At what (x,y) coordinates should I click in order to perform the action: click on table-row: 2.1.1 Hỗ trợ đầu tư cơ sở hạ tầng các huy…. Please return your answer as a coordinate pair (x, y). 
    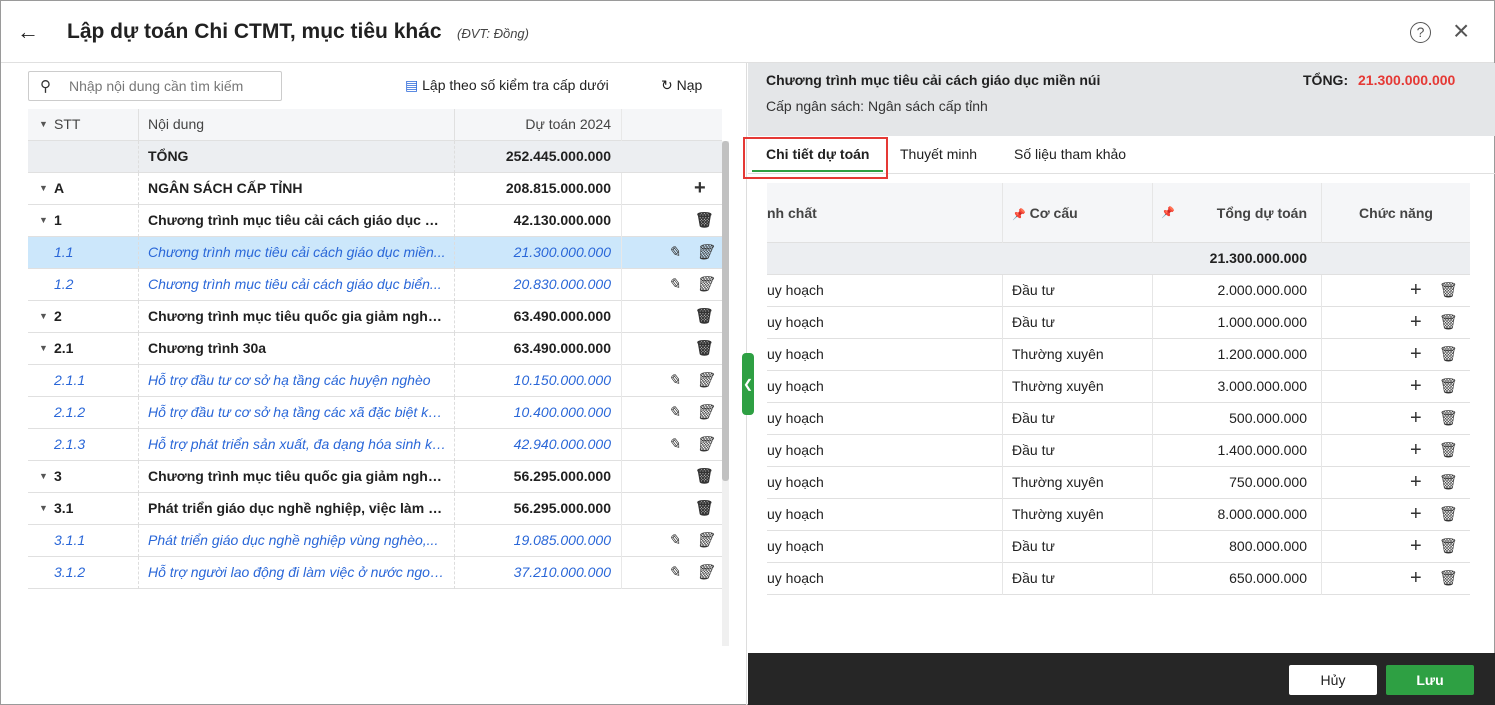
    Looking at the image, I should click on (375, 381).